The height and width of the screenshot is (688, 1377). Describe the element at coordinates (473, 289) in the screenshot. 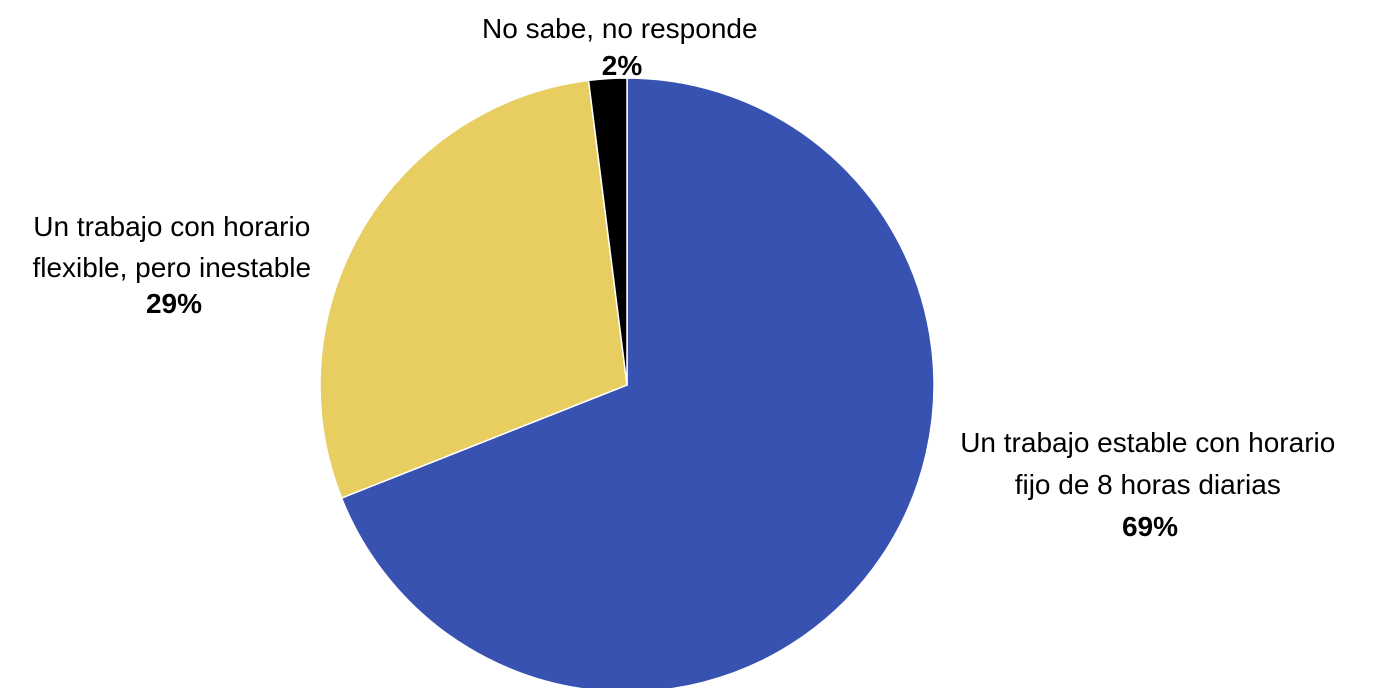

I see `pie-slice-flexible-job` at that location.